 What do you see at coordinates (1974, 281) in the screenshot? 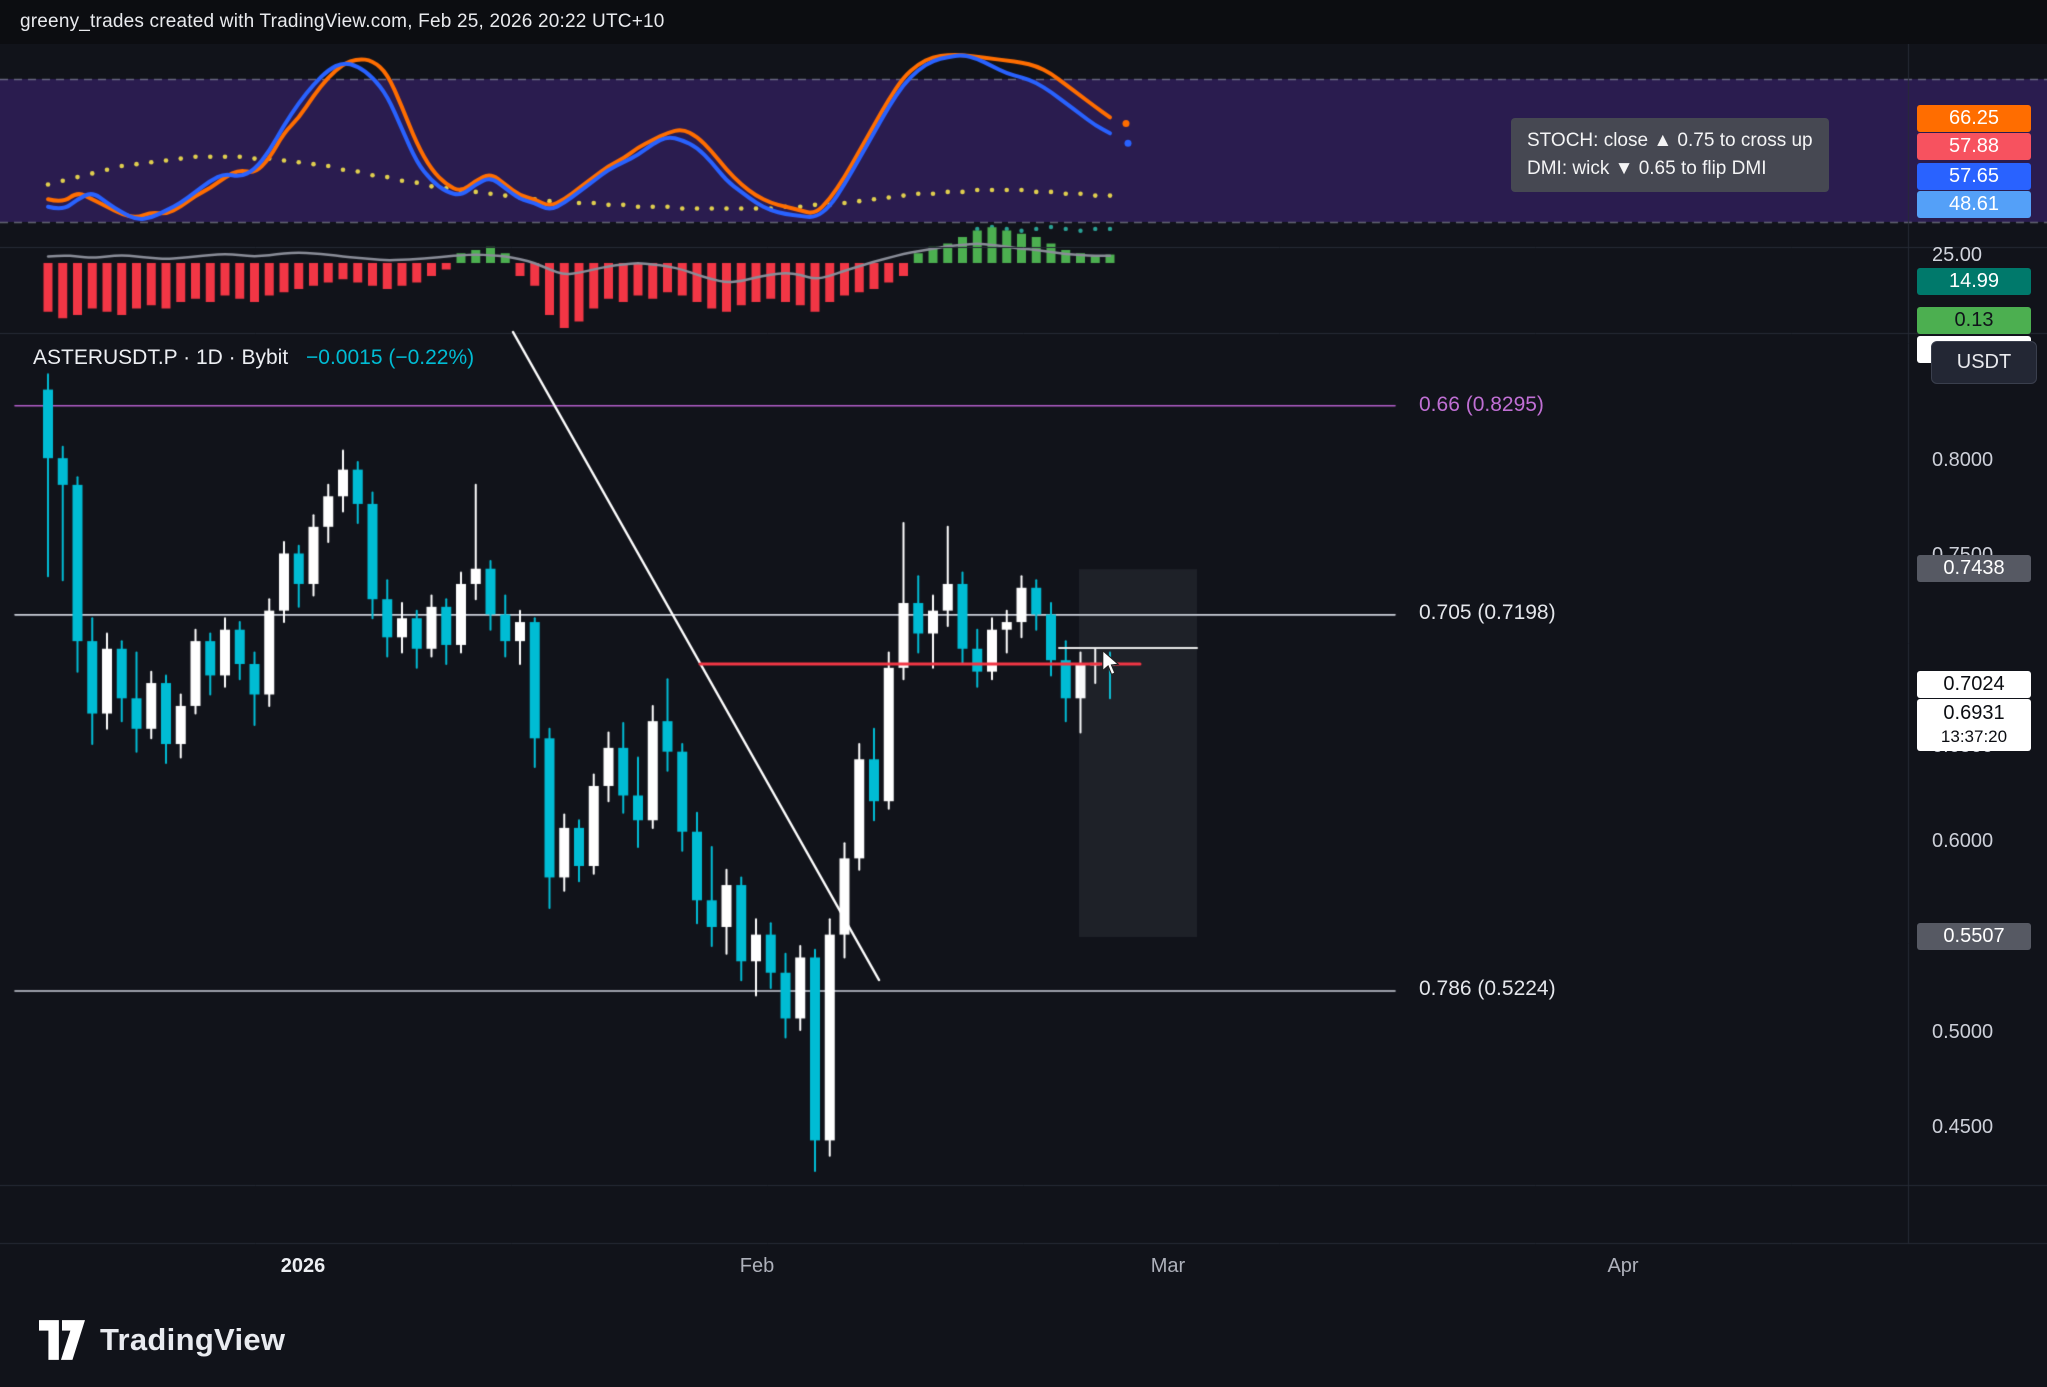
I see `indicator-value-badge: 14.99` at bounding box center [1974, 281].